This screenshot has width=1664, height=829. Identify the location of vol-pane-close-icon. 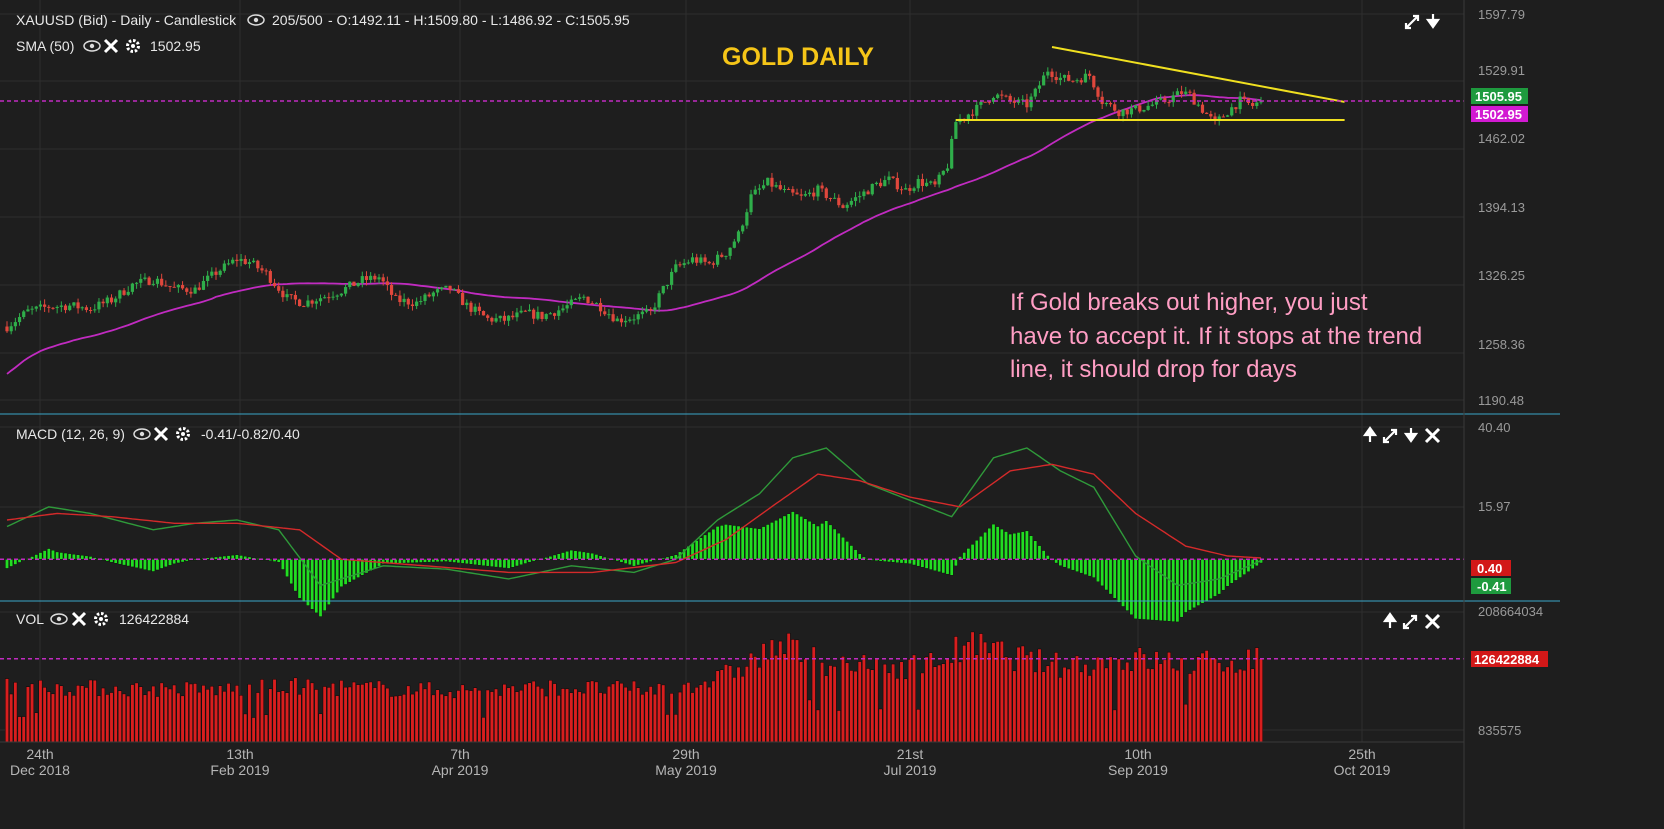
(1432, 621).